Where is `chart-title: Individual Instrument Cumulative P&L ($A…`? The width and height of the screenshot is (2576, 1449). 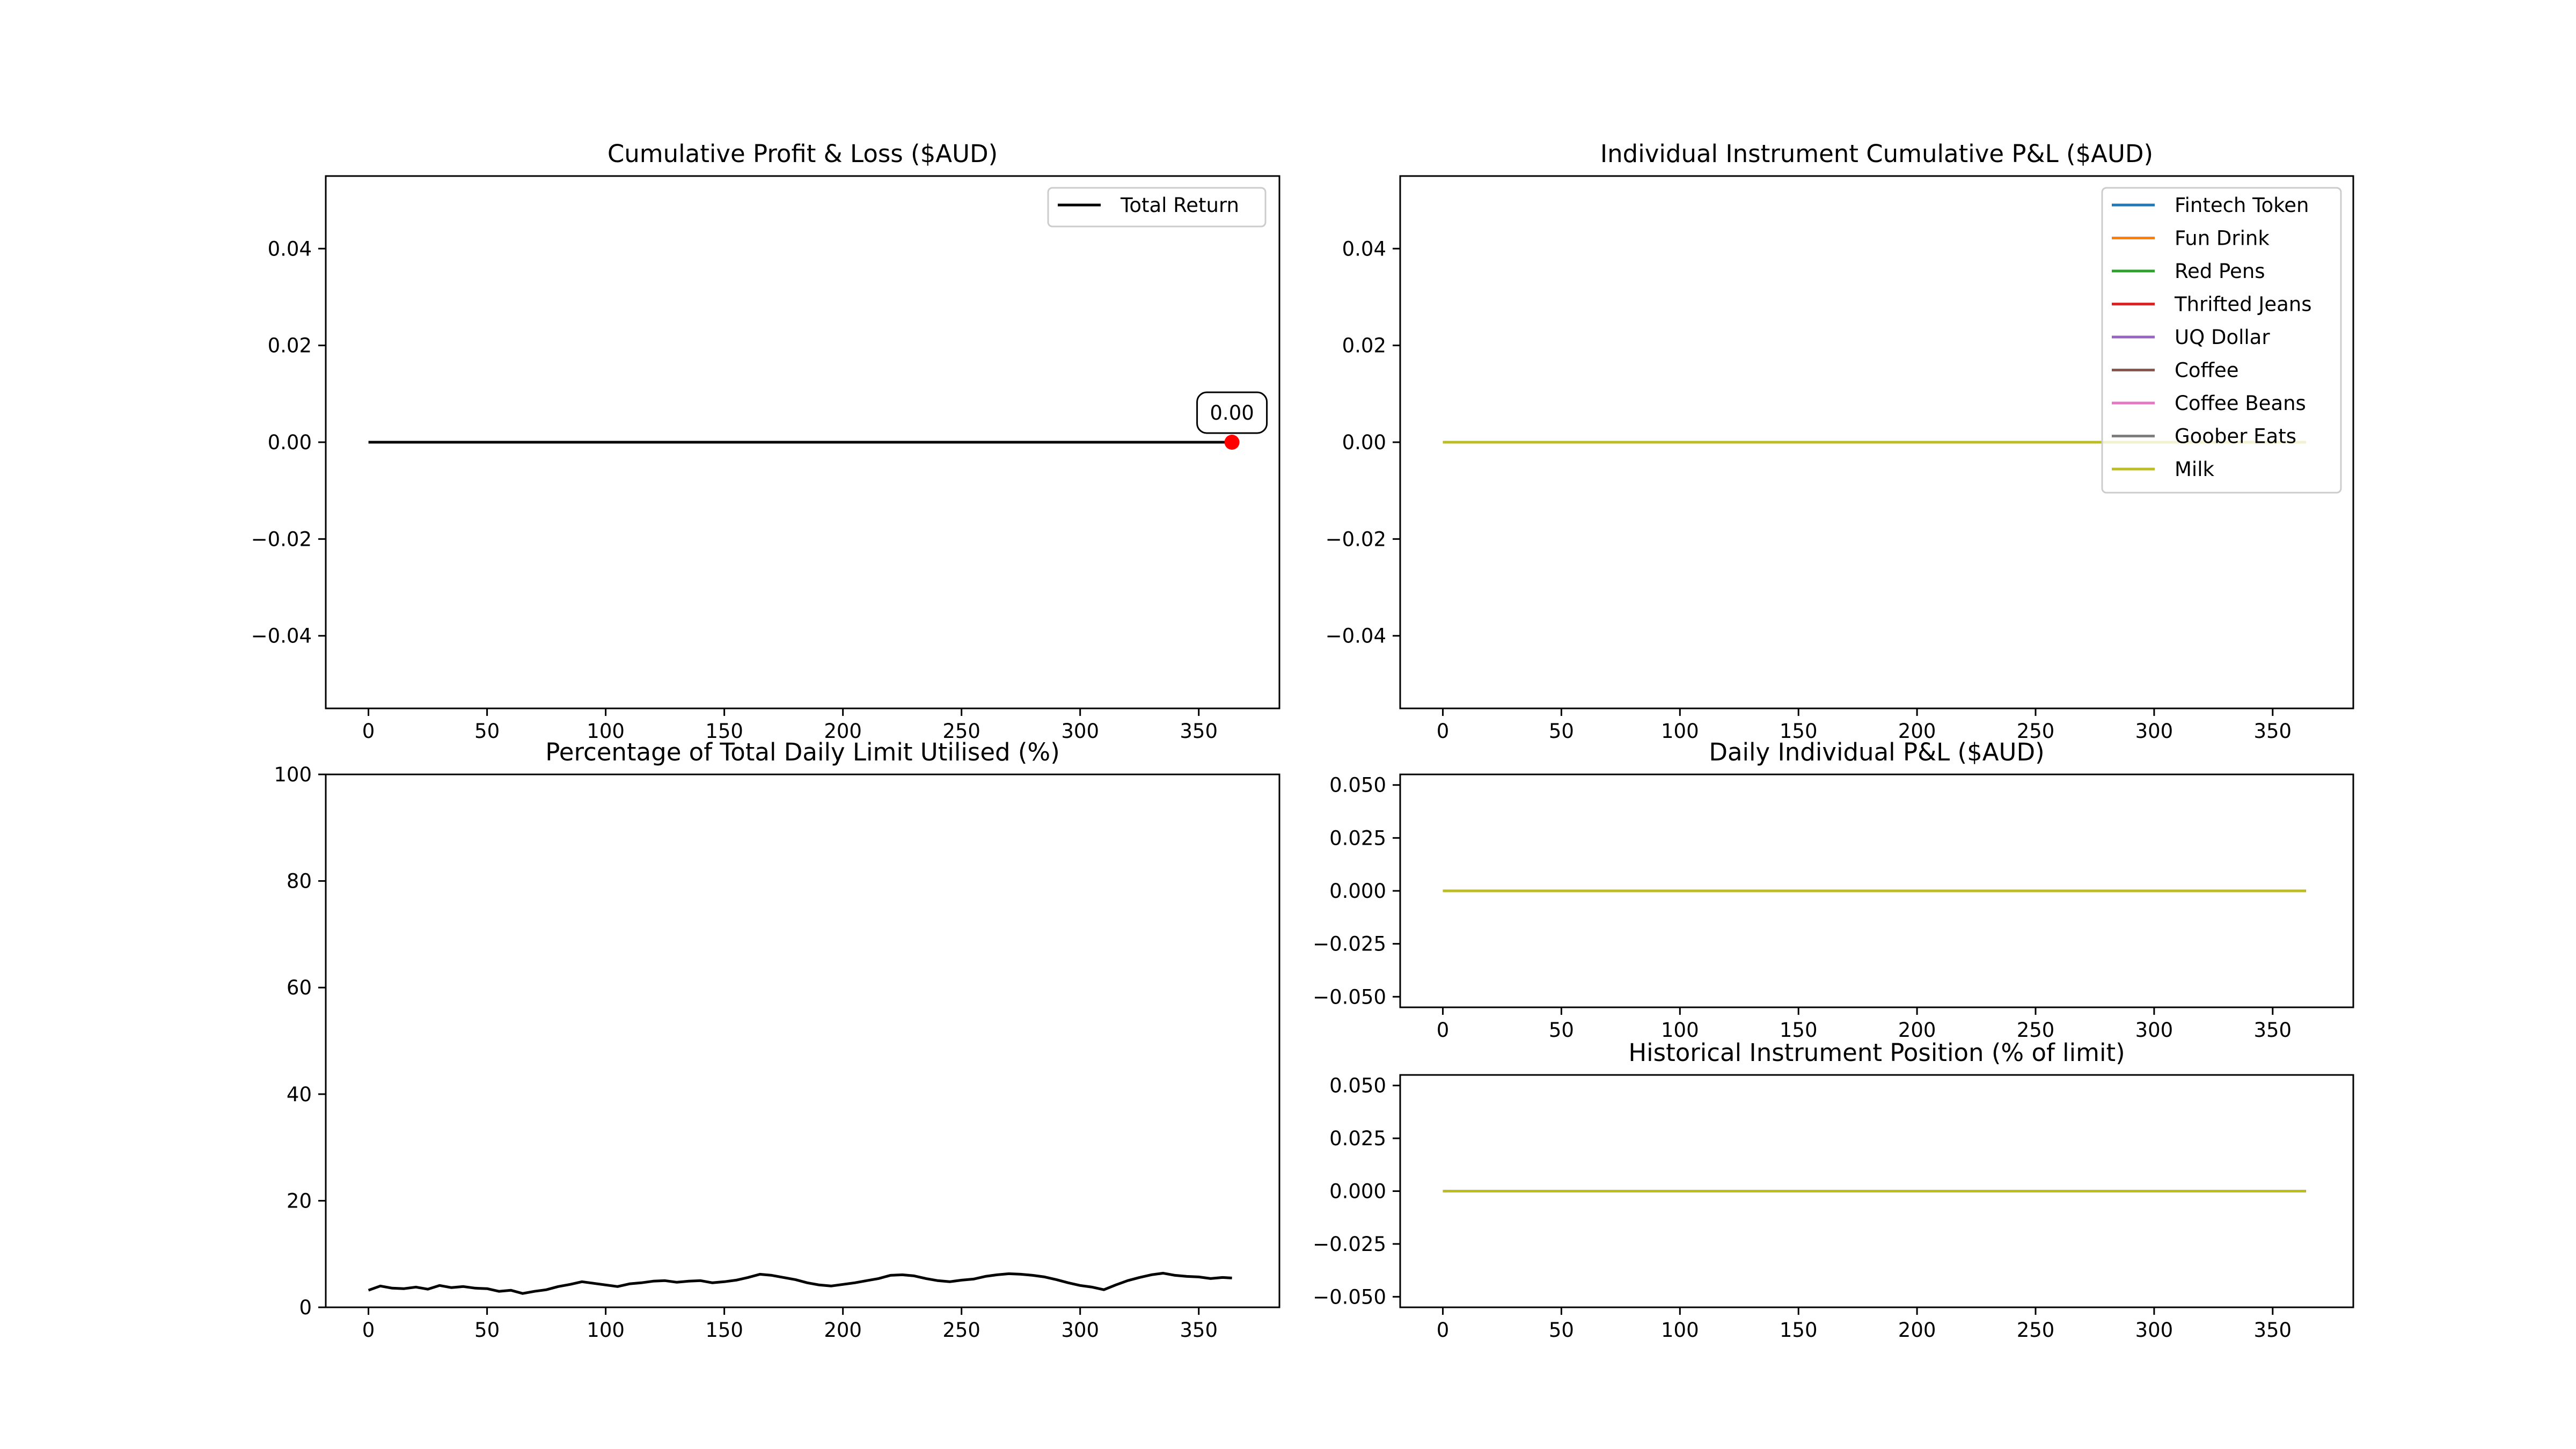
chart-title: Individual Instrument Cumulative P&L ($A… is located at coordinates (1876, 154).